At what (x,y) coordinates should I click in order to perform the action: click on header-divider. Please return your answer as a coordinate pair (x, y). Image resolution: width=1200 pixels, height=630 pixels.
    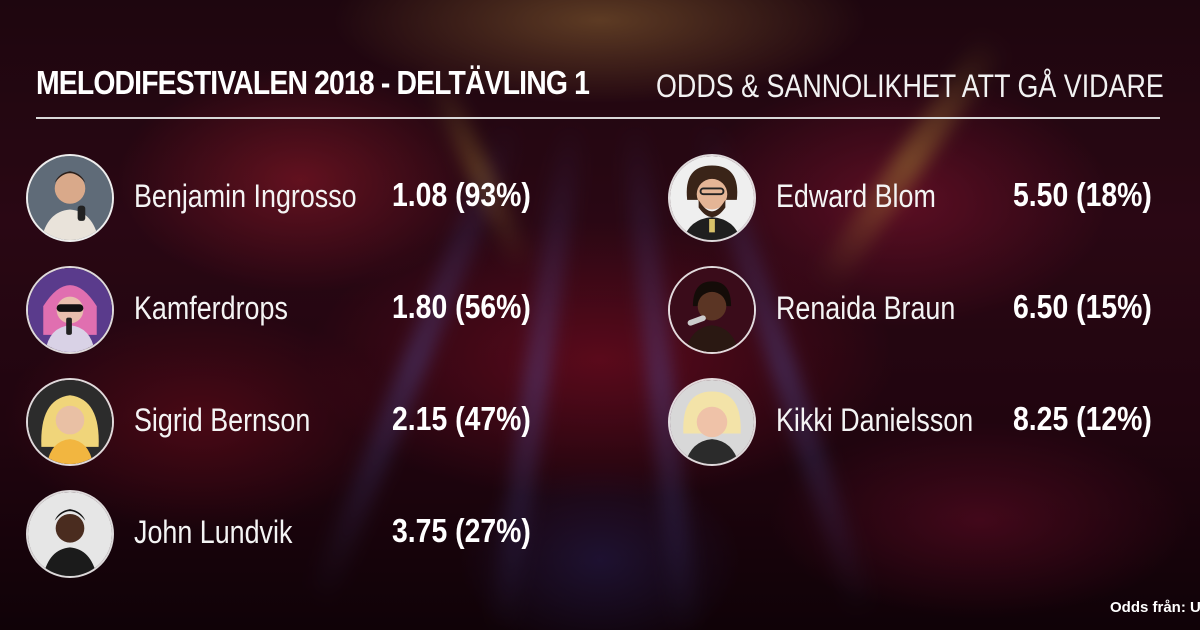
    Looking at the image, I should click on (598, 118).